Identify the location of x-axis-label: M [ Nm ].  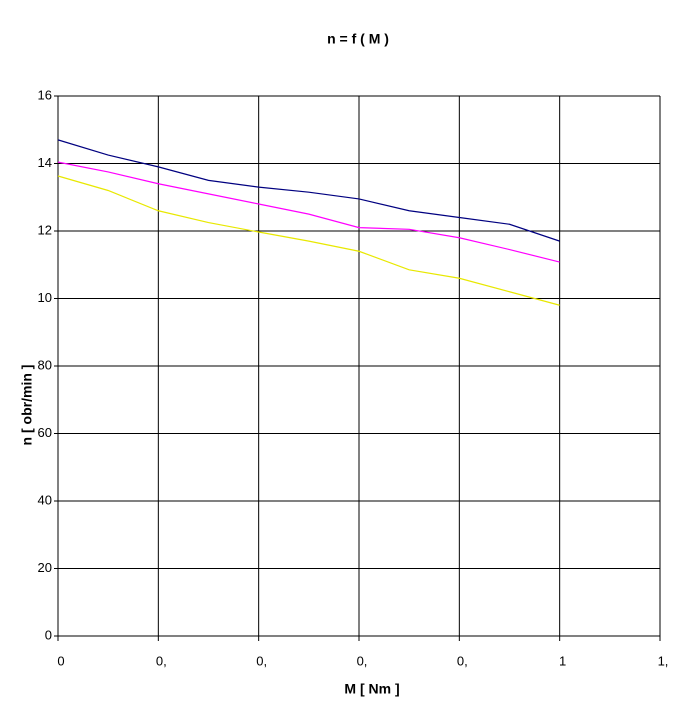
(371, 689).